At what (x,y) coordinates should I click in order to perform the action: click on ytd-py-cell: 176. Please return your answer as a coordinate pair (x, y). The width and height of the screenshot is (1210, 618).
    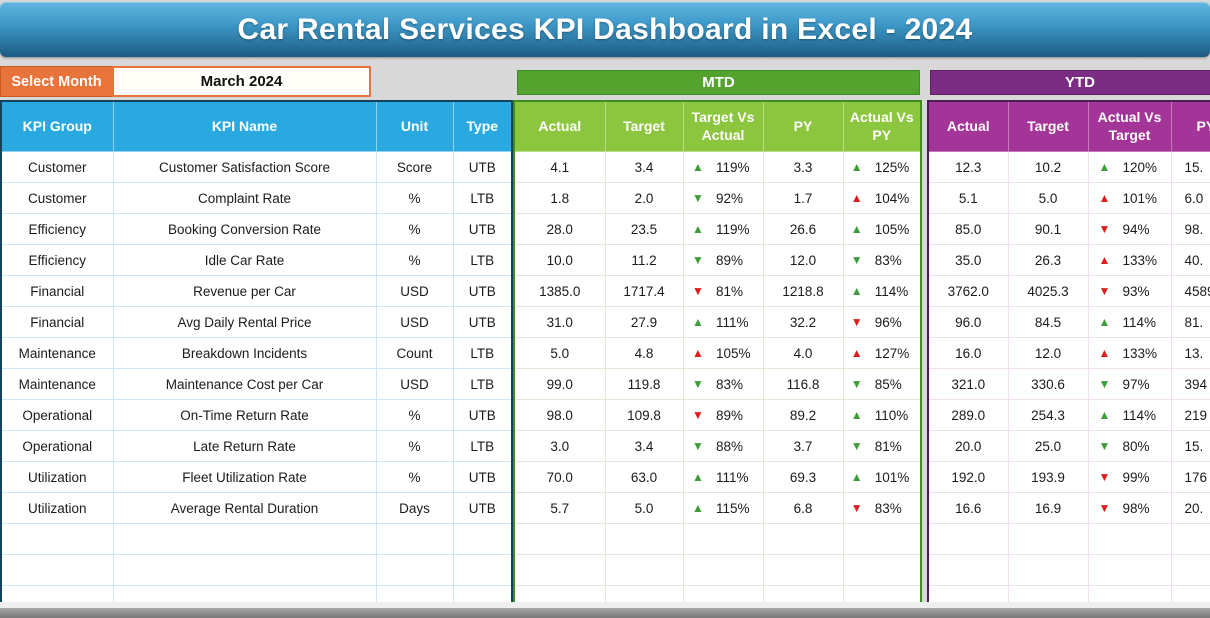
    Looking at the image, I should click on (1190, 477).